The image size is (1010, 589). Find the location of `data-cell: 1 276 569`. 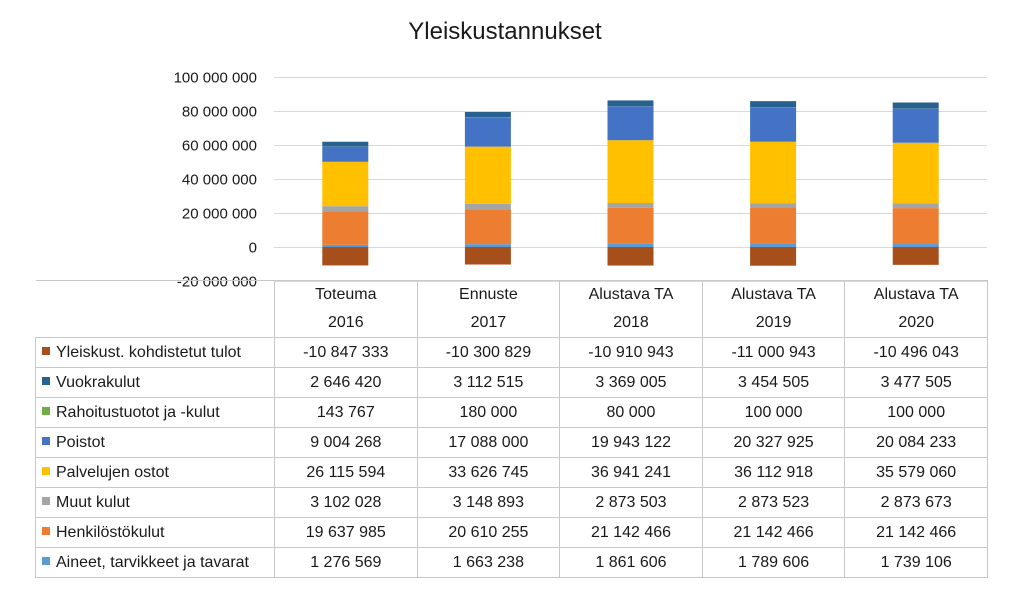

data-cell: 1 276 569 is located at coordinates (346, 562).